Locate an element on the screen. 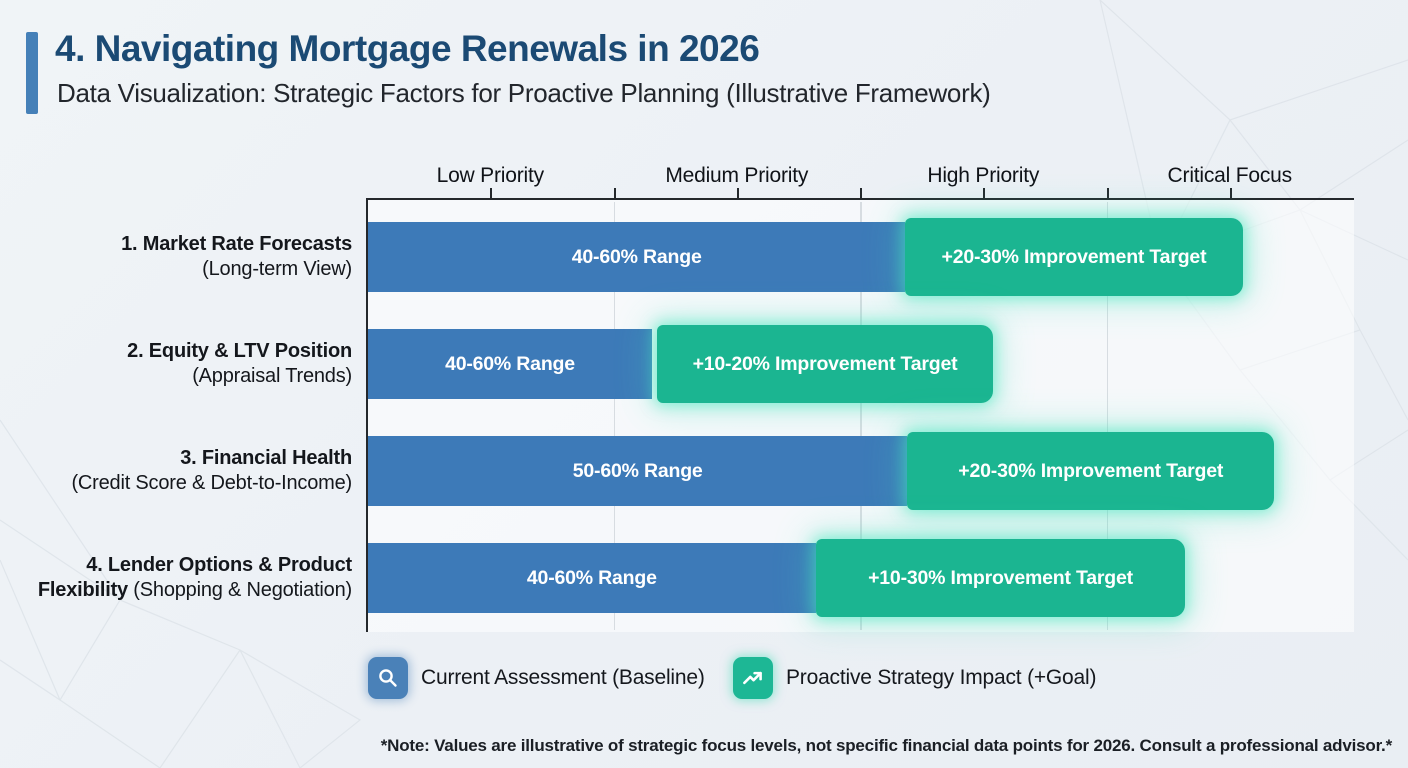  legend-label-goal: Proactive Strategy Impact (+Goal) is located at coordinates (941, 677).